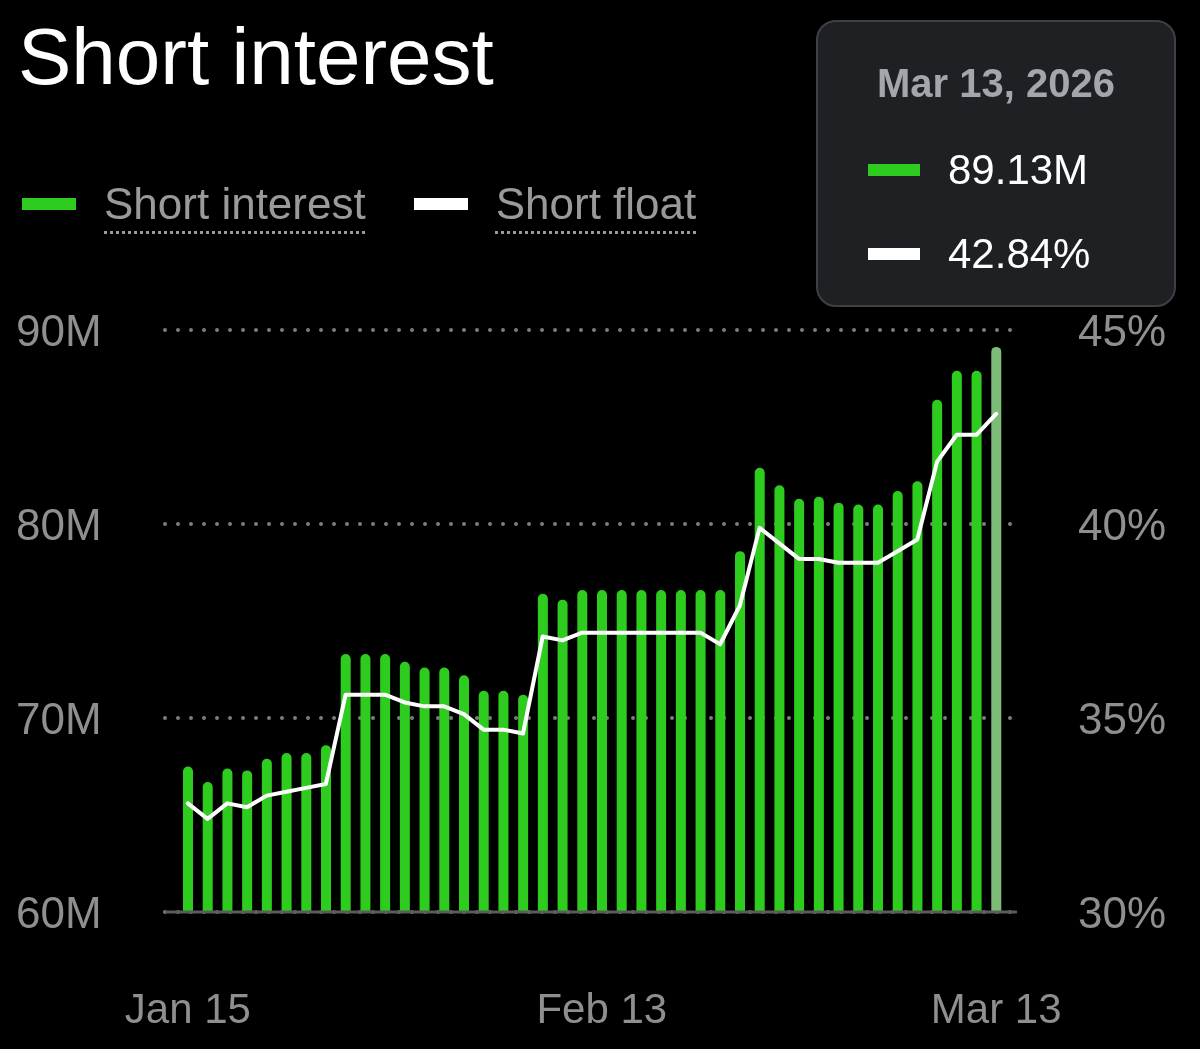 The image size is (1200, 1049). Describe the element at coordinates (59, 912) in the screenshot. I see `y-tick-label: 60M` at that location.